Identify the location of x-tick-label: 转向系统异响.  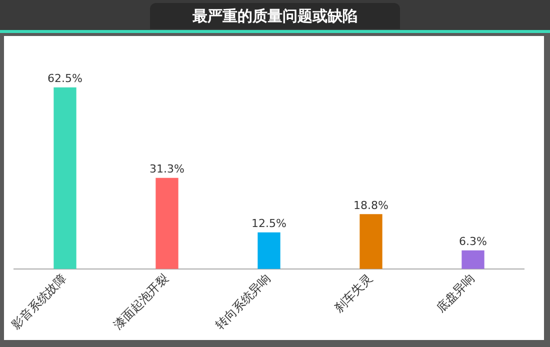
(243, 301).